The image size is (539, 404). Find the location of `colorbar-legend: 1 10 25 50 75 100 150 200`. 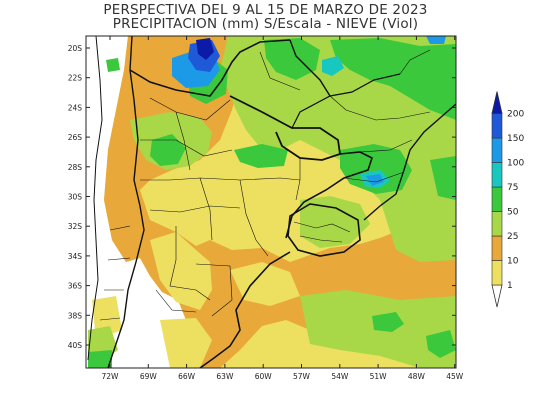

colorbar-legend: 1 10 25 50 75 100 150 200 is located at coordinates (507, 199).